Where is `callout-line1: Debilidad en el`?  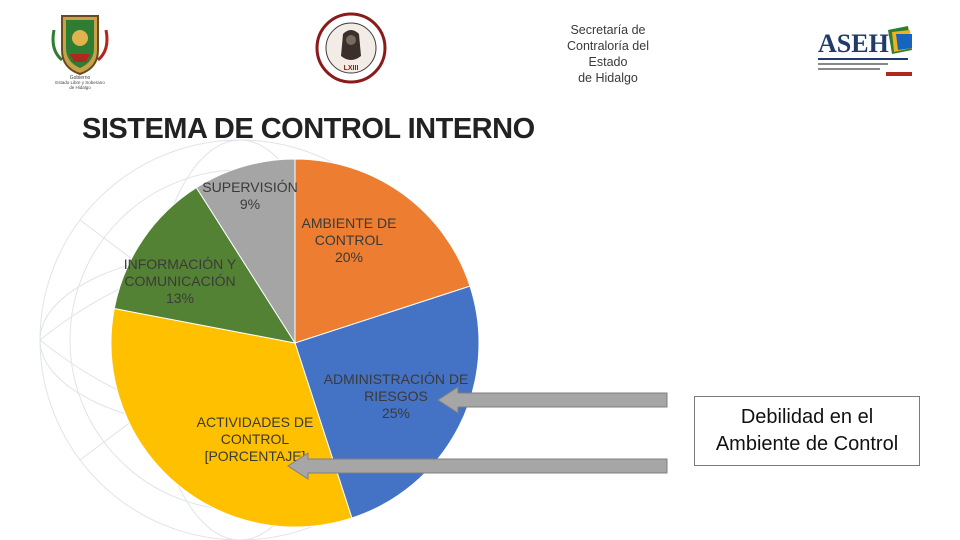 callout-line1: Debilidad en el is located at coordinates (807, 417).